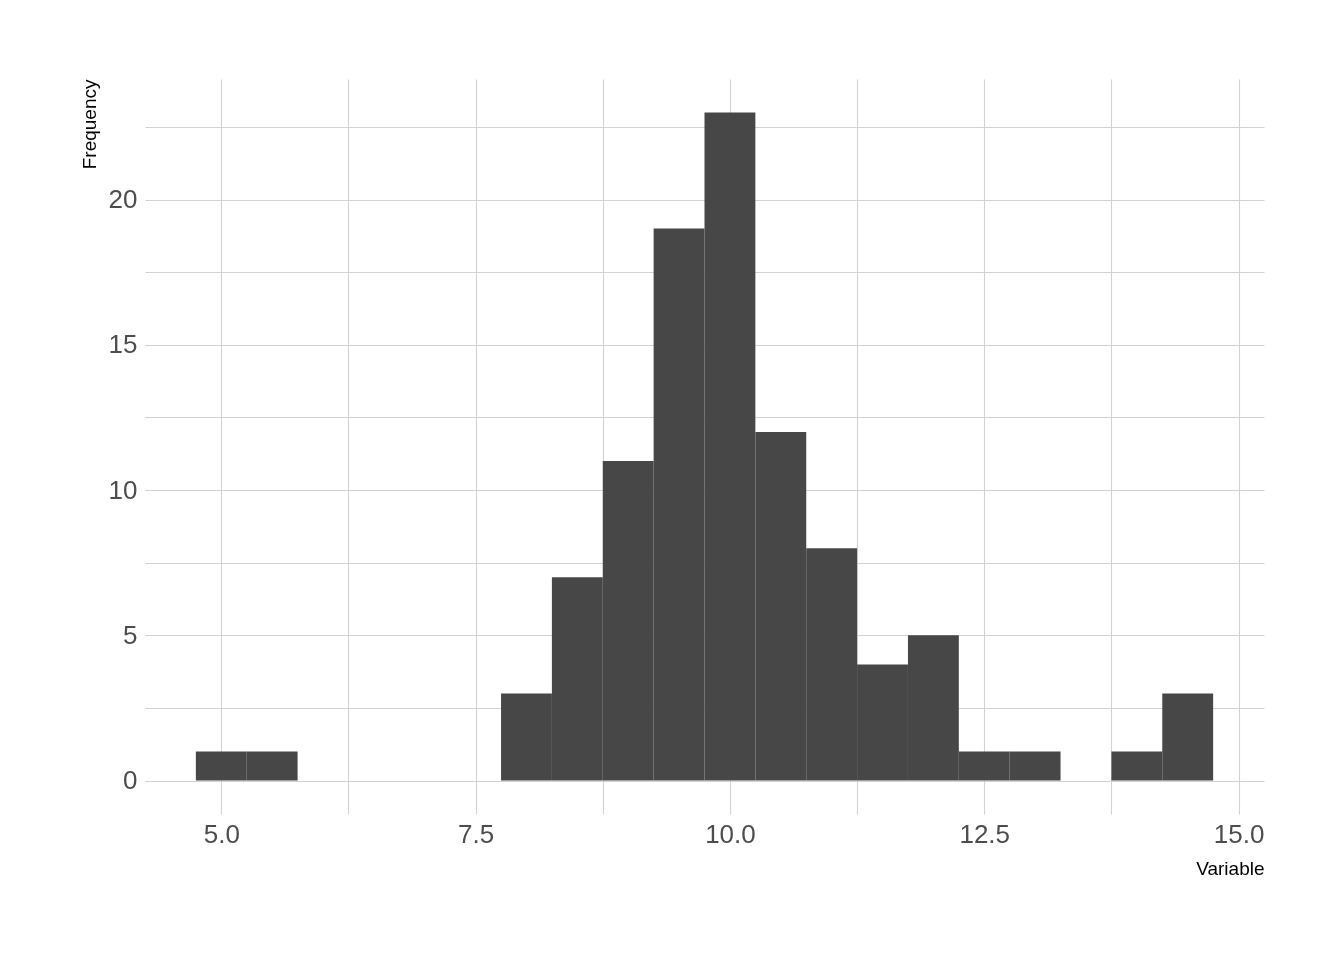 This screenshot has height=960, width=1344. I want to click on x-tick-label: 5.0, so click(221, 833).